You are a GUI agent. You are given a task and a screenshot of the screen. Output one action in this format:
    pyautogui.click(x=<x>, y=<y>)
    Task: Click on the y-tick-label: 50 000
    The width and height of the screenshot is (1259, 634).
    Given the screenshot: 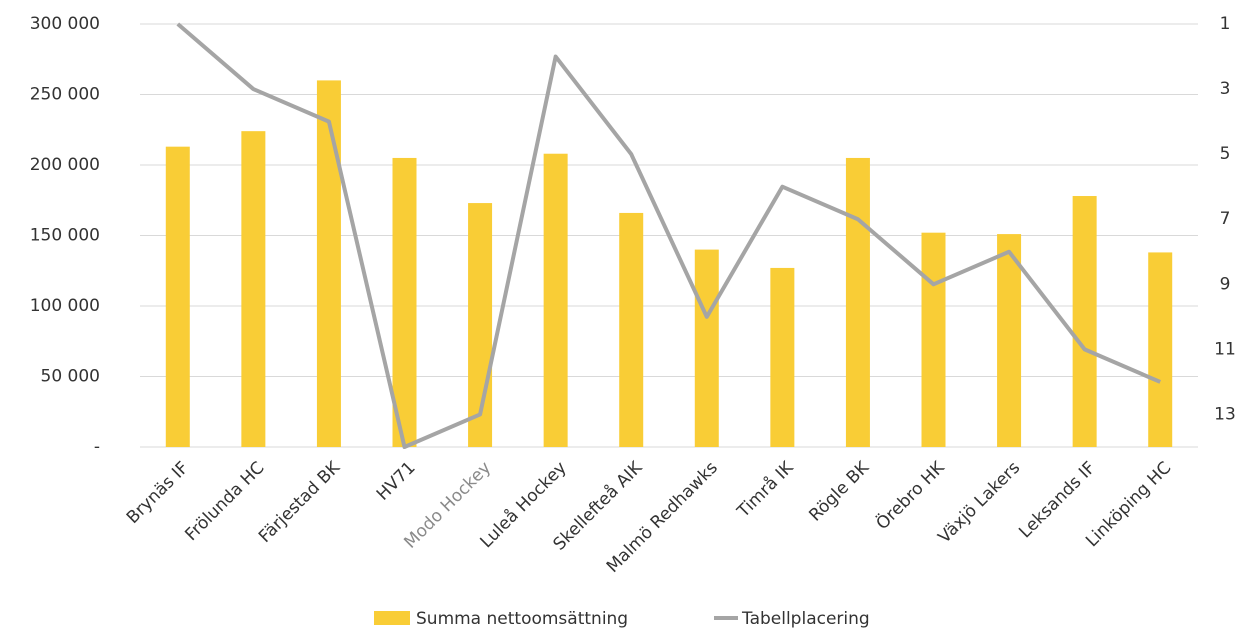 What is the action you would take?
    pyautogui.click(x=70, y=377)
    